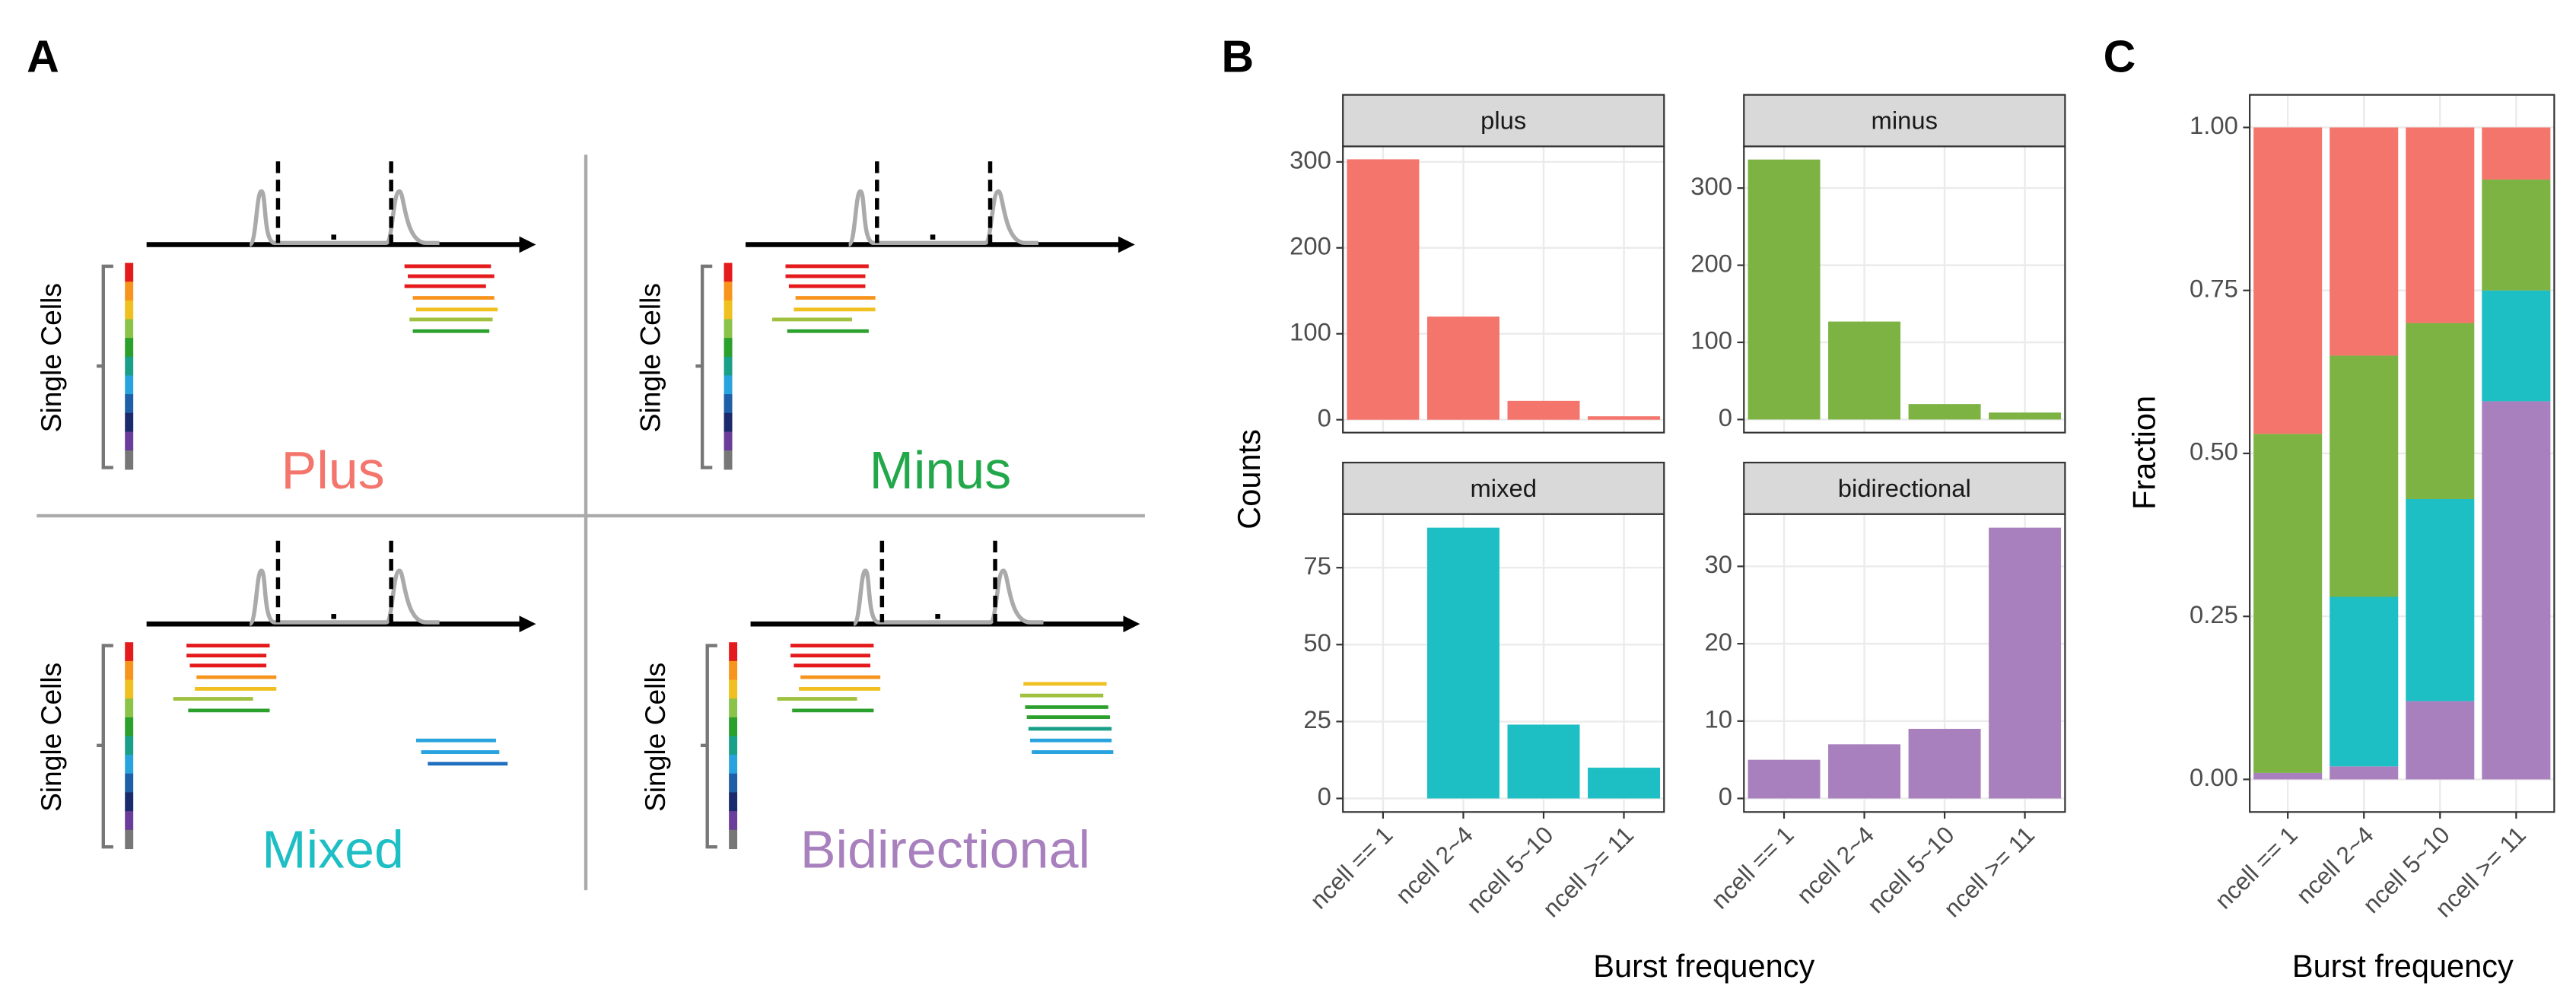 Image resolution: width=2576 pixels, height=1005 pixels. I want to click on quadrant-label: Bidirectional, so click(945, 849).